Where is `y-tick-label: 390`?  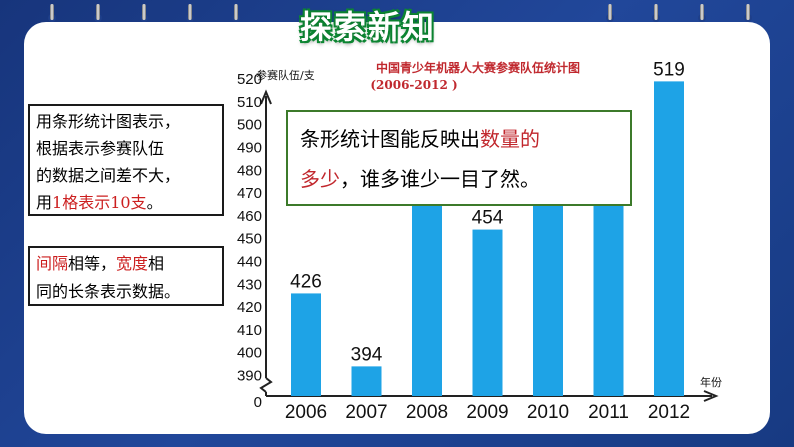 y-tick-label: 390 is located at coordinates (249, 376).